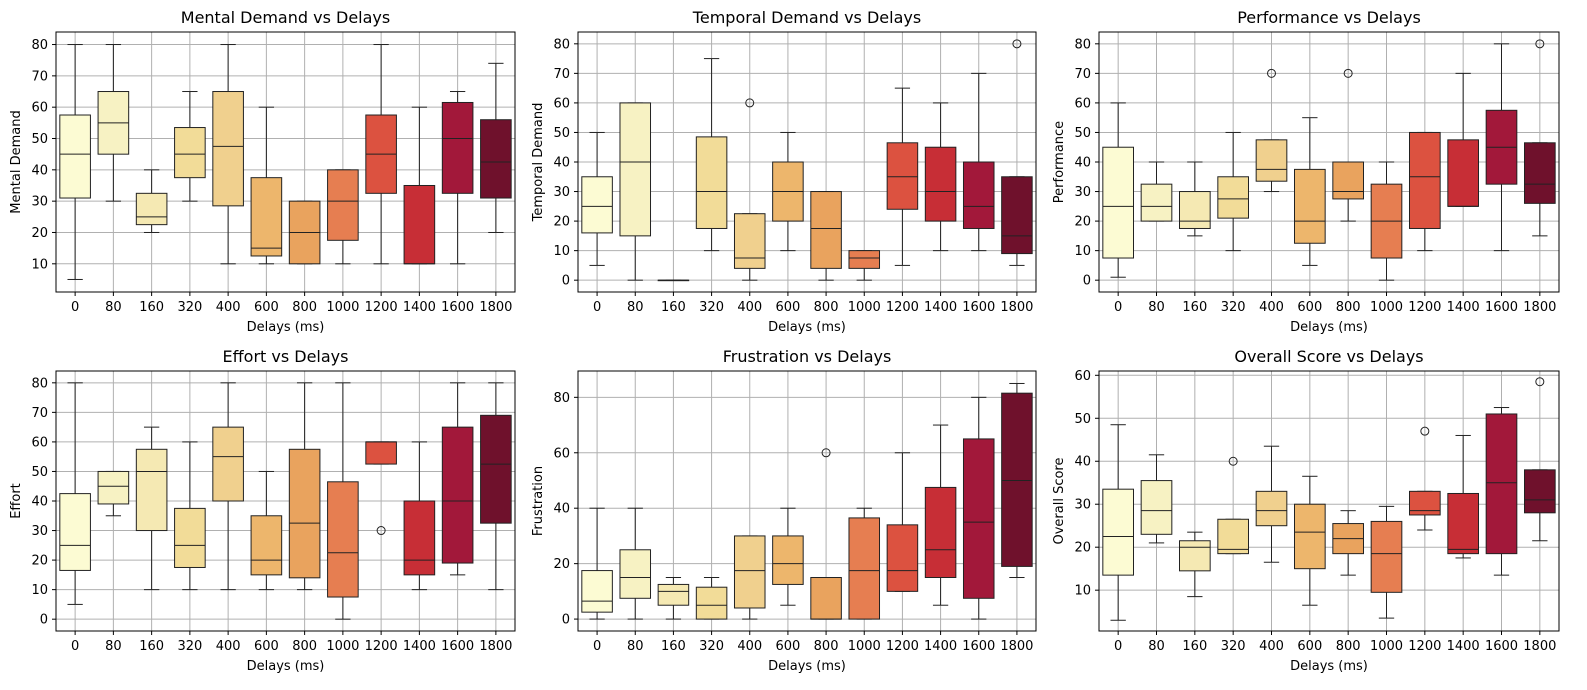  What do you see at coordinates (16, 161) in the screenshot?
I see `y-axis-label: Mental Demand` at bounding box center [16, 161].